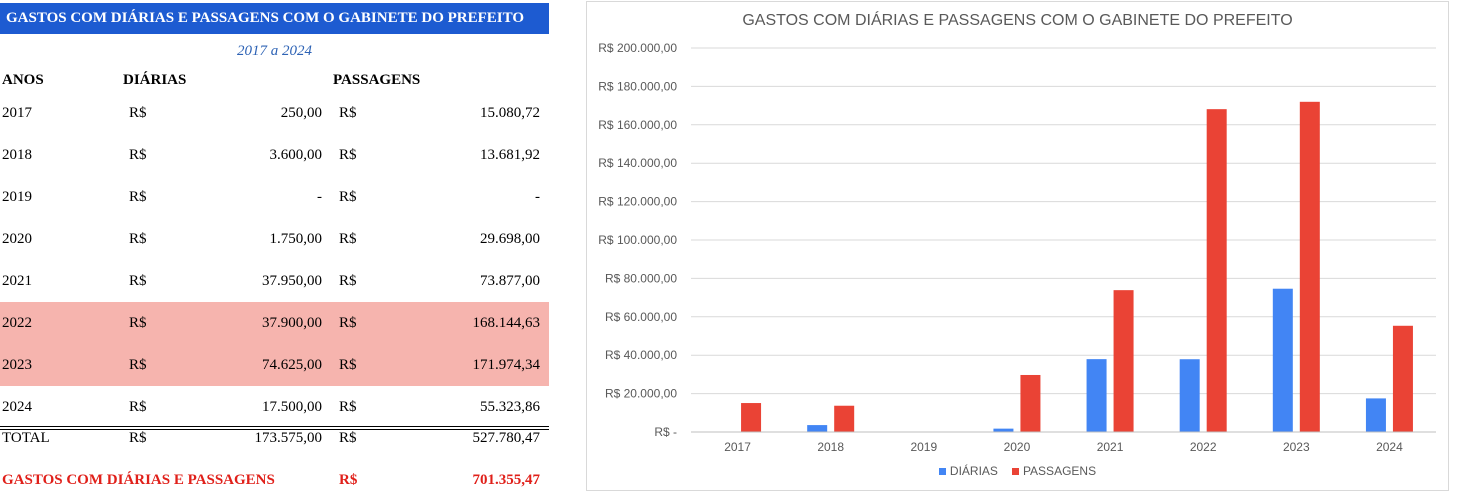 Image resolution: width=1459 pixels, height=498 pixels. What do you see at coordinates (830, 447) in the screenshot?
I see `x-tick-label: 2018` at bounding box center [830, 447].